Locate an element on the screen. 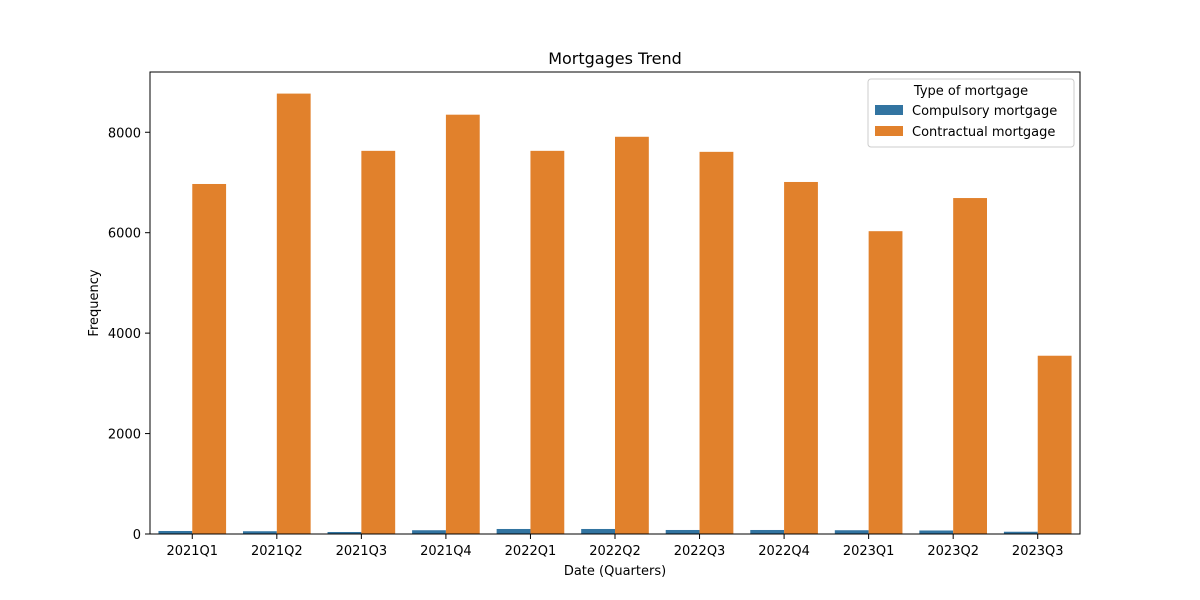  x-tick-label: 2023Q2 is located at coordinates (953, 551).